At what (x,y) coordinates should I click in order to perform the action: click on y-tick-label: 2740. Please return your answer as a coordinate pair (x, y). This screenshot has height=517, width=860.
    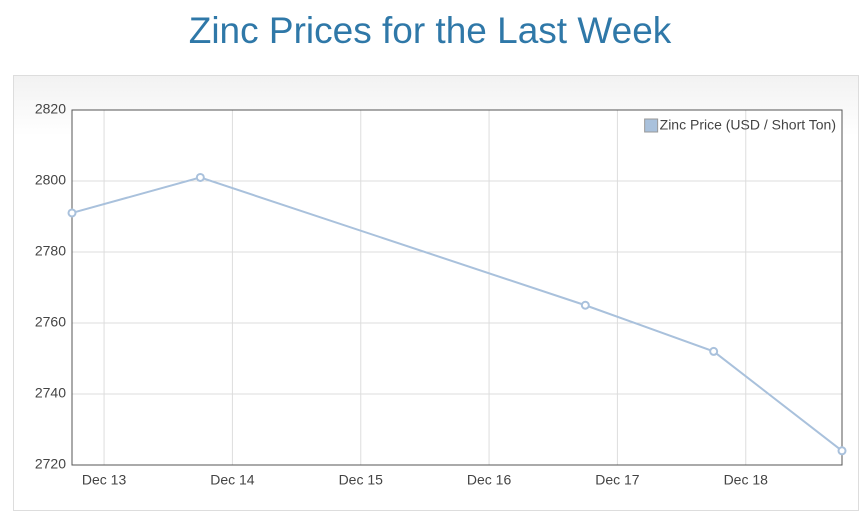
    Looking at the image, I should click on (50, 393).